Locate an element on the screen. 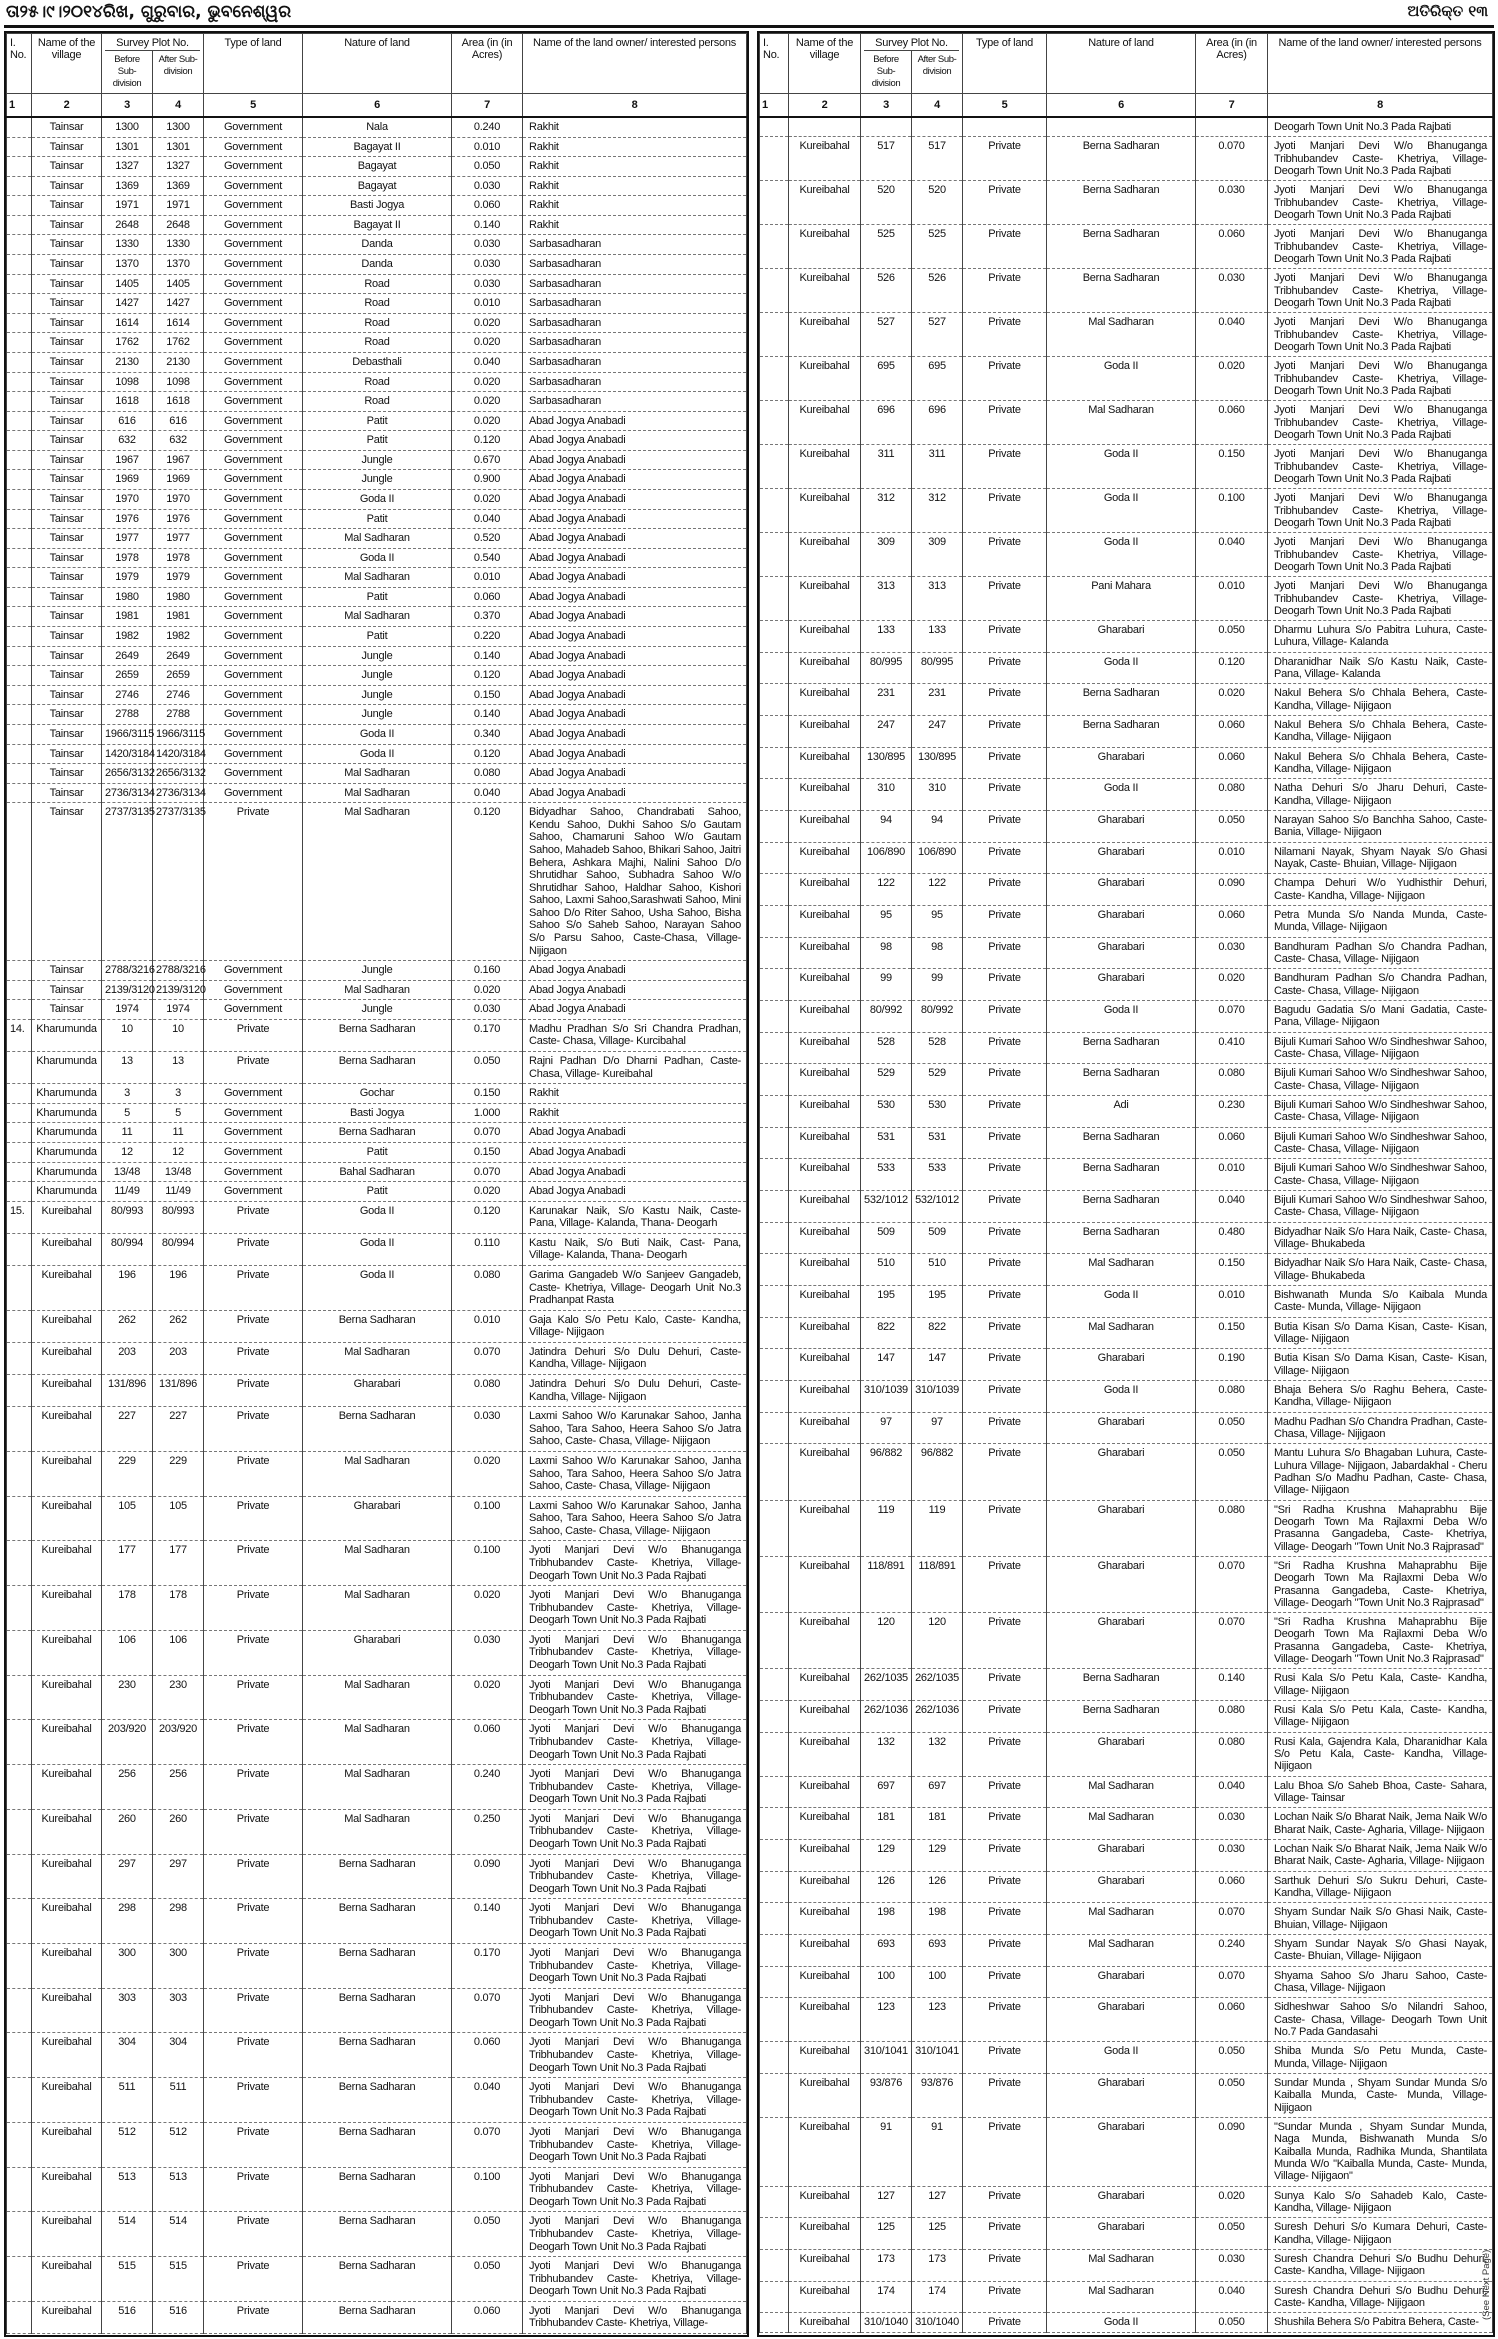 This screenshot has width=1498, height=2339. plot-before-cell: 122 is located at coordinates (886, 890).